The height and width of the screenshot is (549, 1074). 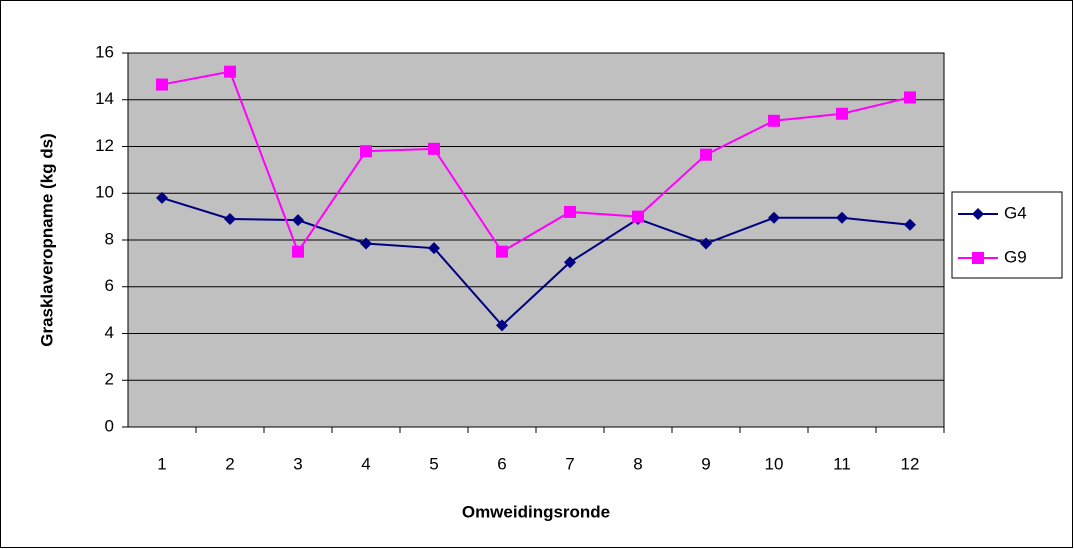 What do you see at coordinates (46, 240) in the screenshot?
I see `y-axis-label: Grasklaveropname (kg ds)` at bounding box center [46, 240].